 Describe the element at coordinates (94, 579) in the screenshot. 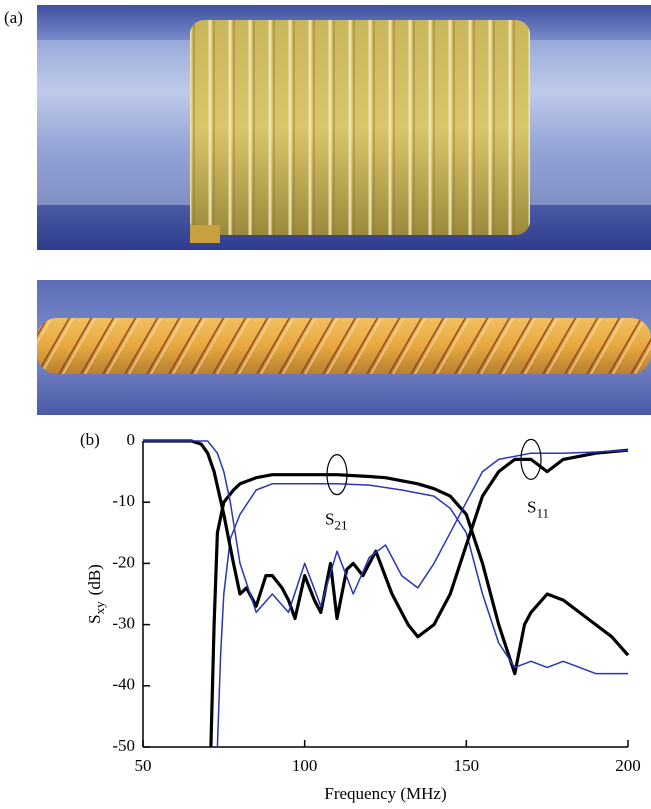

I see `y-axis-label-unit: (dB)` at that location.